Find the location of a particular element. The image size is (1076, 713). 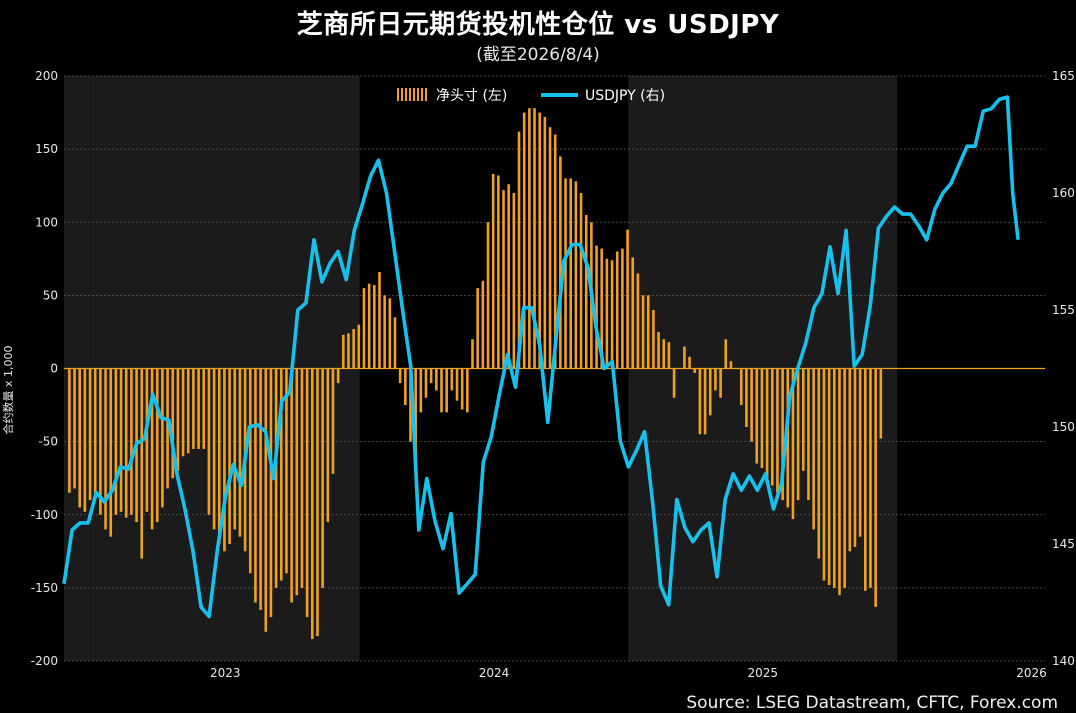

x-tick-label: 2026 is located at coordinates (1031, 673).